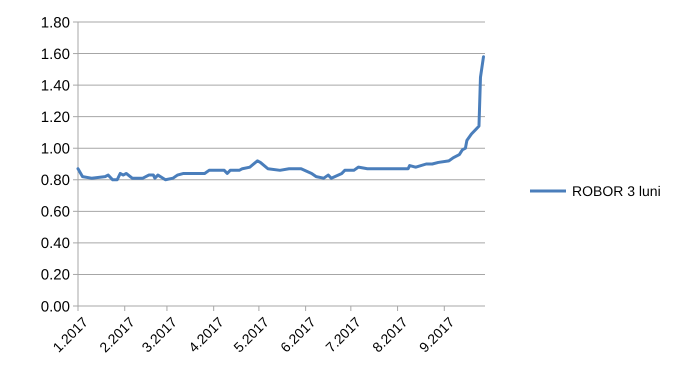 The height and width of the screenshot is (368, 700). Describe the element at coordinates (55, 23) in the screenshot. I see `y-tick-label: 1.80` at that location.